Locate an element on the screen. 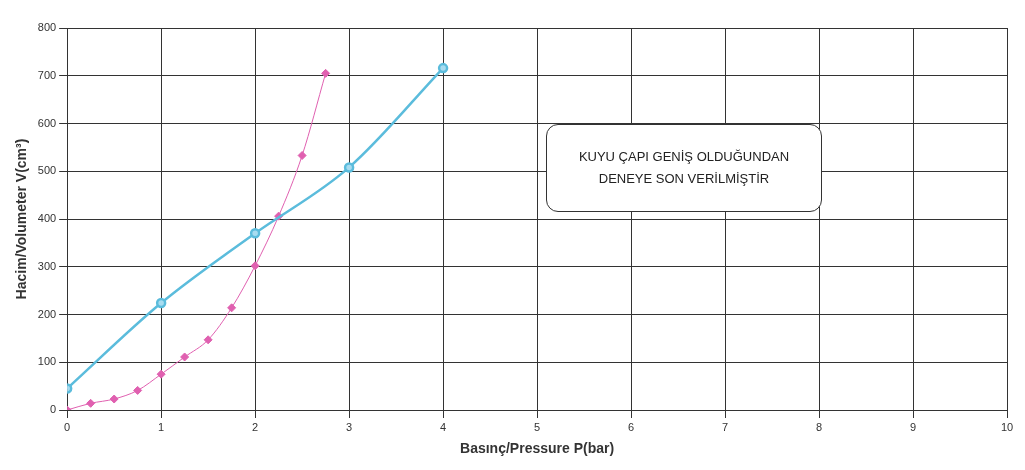 Image resolution: width=1025 pixels, height=470 pixels. x-tick-label: 2 is located at coordinates (255, 426).